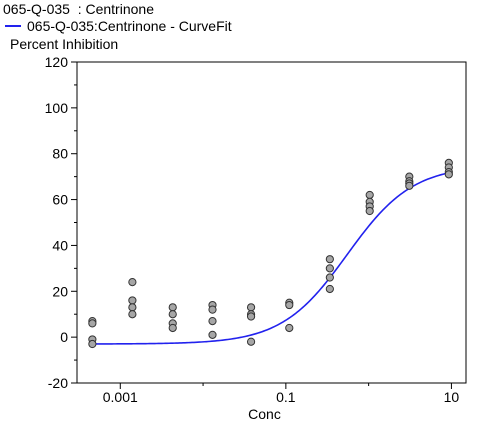 Image resolution: width=500 pixels, height=421 pixels. Describe the element at coordinates (264, 413) in the screenshot. I see `x-axis-label: Conc` at that location.